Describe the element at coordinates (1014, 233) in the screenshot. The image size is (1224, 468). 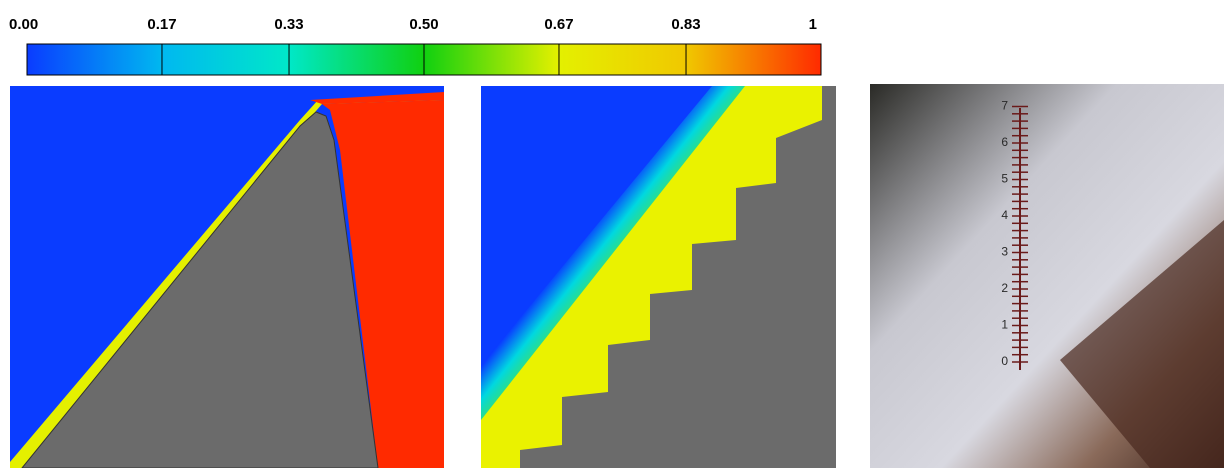
I see `ruler-labels: 0 1 2 3 4 5 6 7` at that location.